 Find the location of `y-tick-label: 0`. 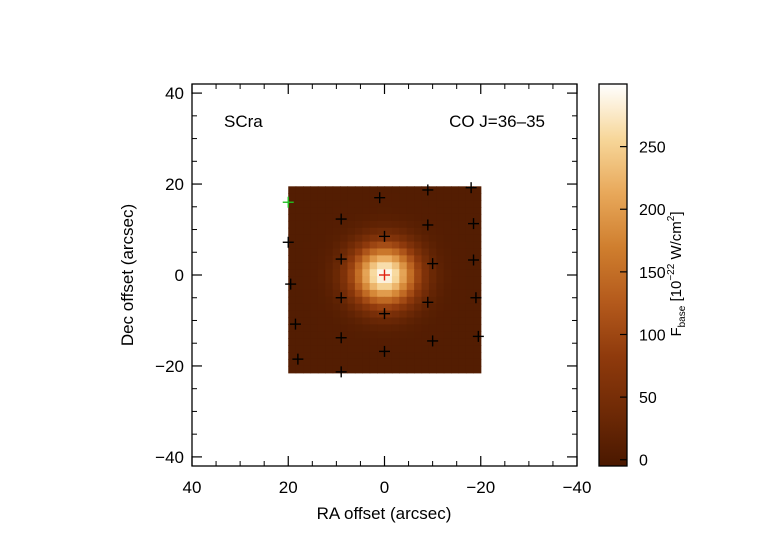

y-tick-label: 0 is located at coordinates (179, 275).